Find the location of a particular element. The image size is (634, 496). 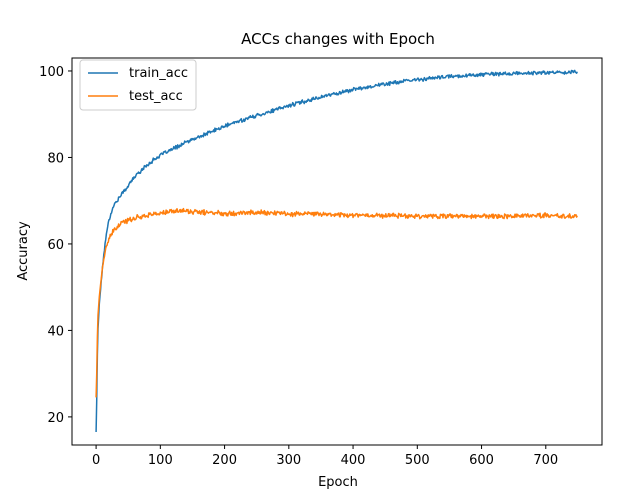

y-axis: 20 40 60 80 100 is located at coordinates (55, 245).